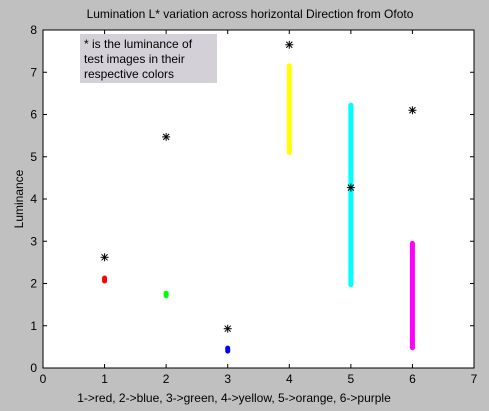  I want to click on y-tick-label: 1, so click(33, 326).